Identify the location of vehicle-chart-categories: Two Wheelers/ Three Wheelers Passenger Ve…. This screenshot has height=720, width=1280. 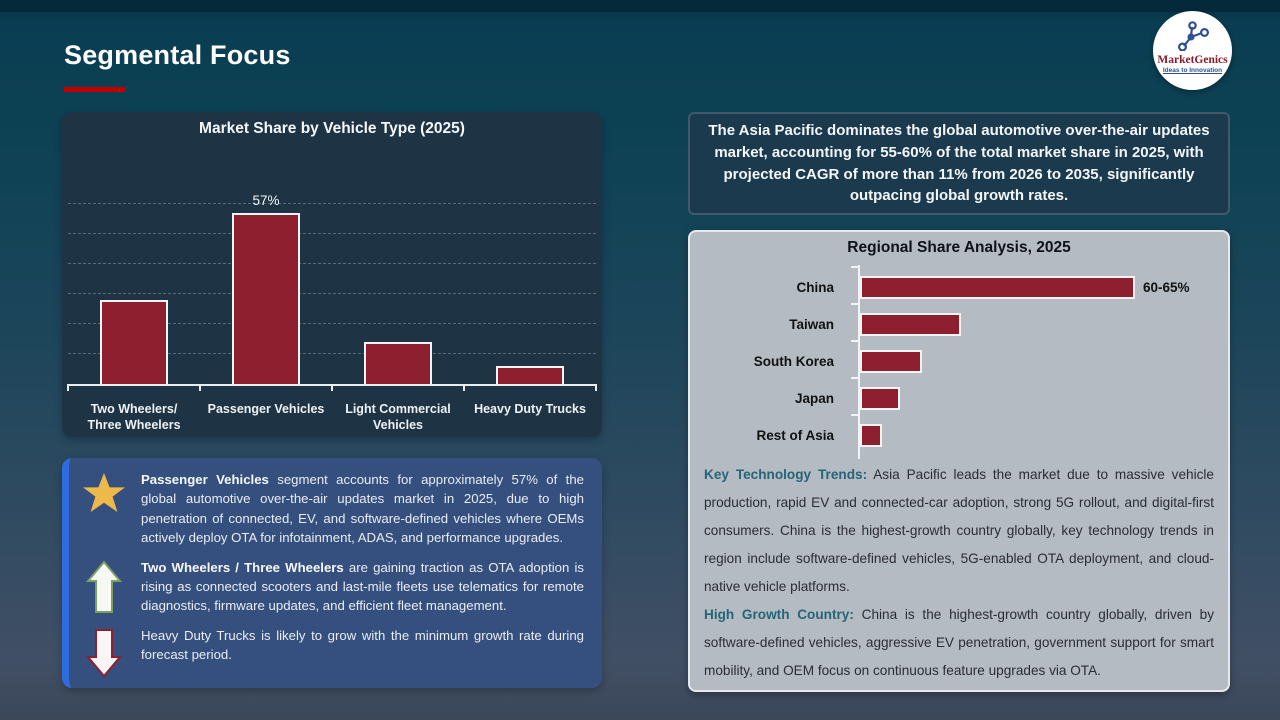
(332, 417).